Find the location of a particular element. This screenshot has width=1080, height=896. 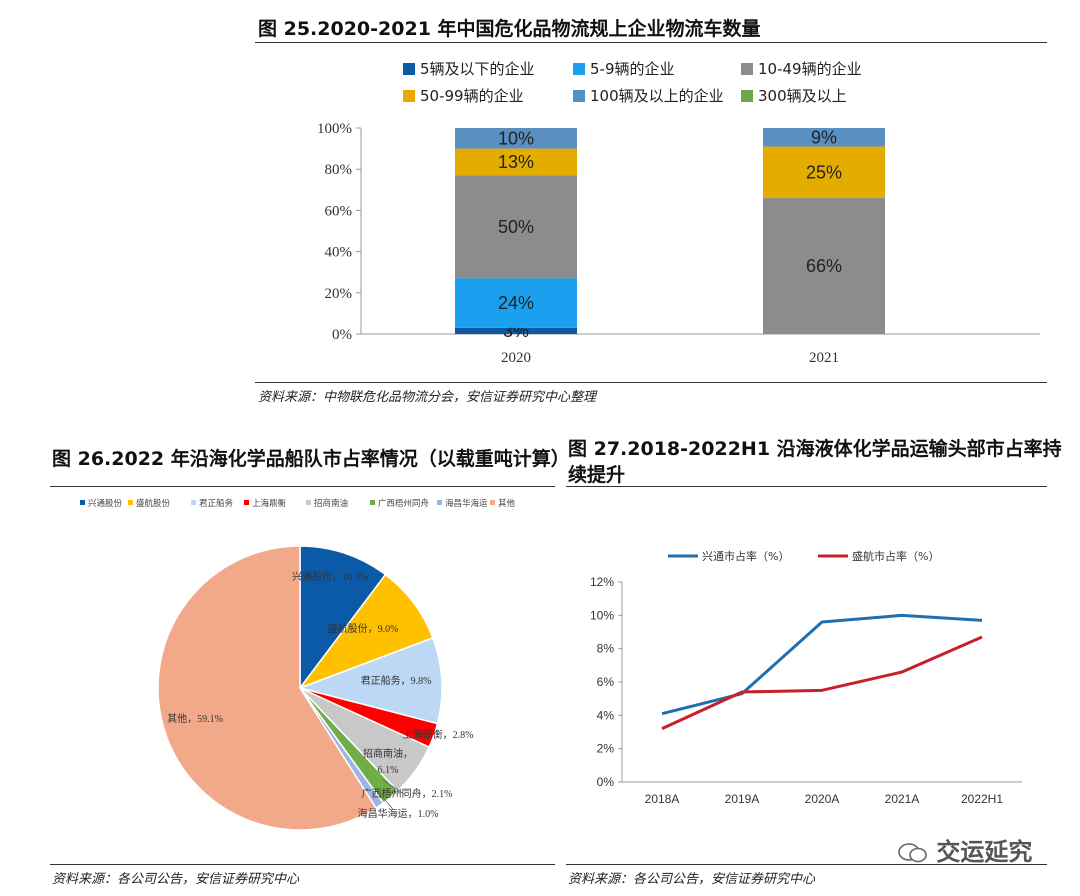

fig27-xtick-label: 2022H1 is located at coordinates (982, 799).